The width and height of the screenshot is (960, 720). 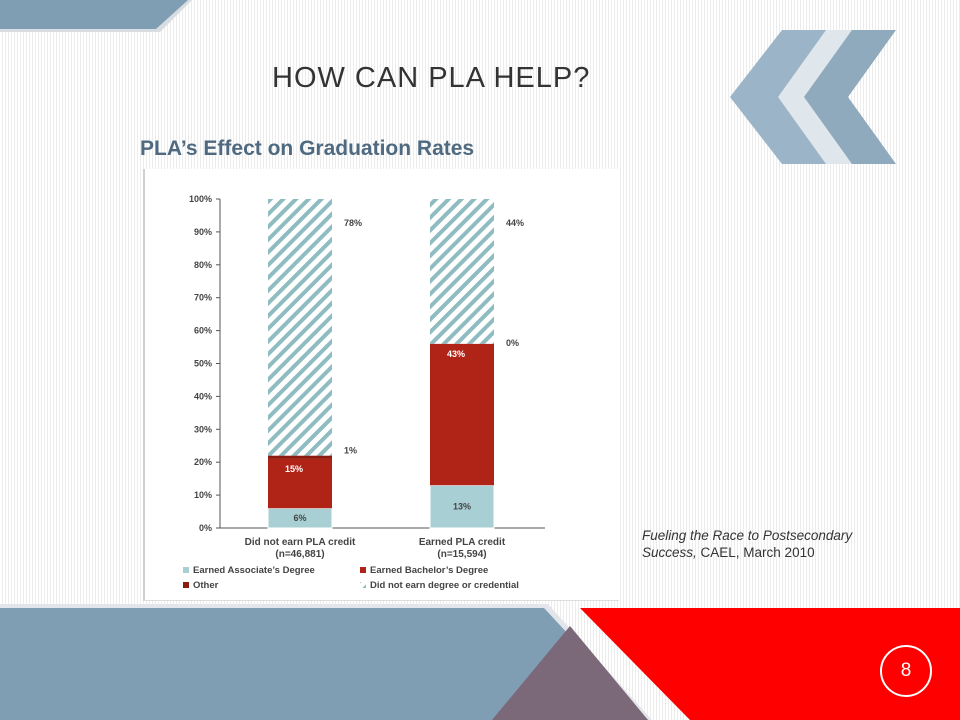 I want to click on legend-label: Did not earn degree or credential, so click(x=444, y=585).